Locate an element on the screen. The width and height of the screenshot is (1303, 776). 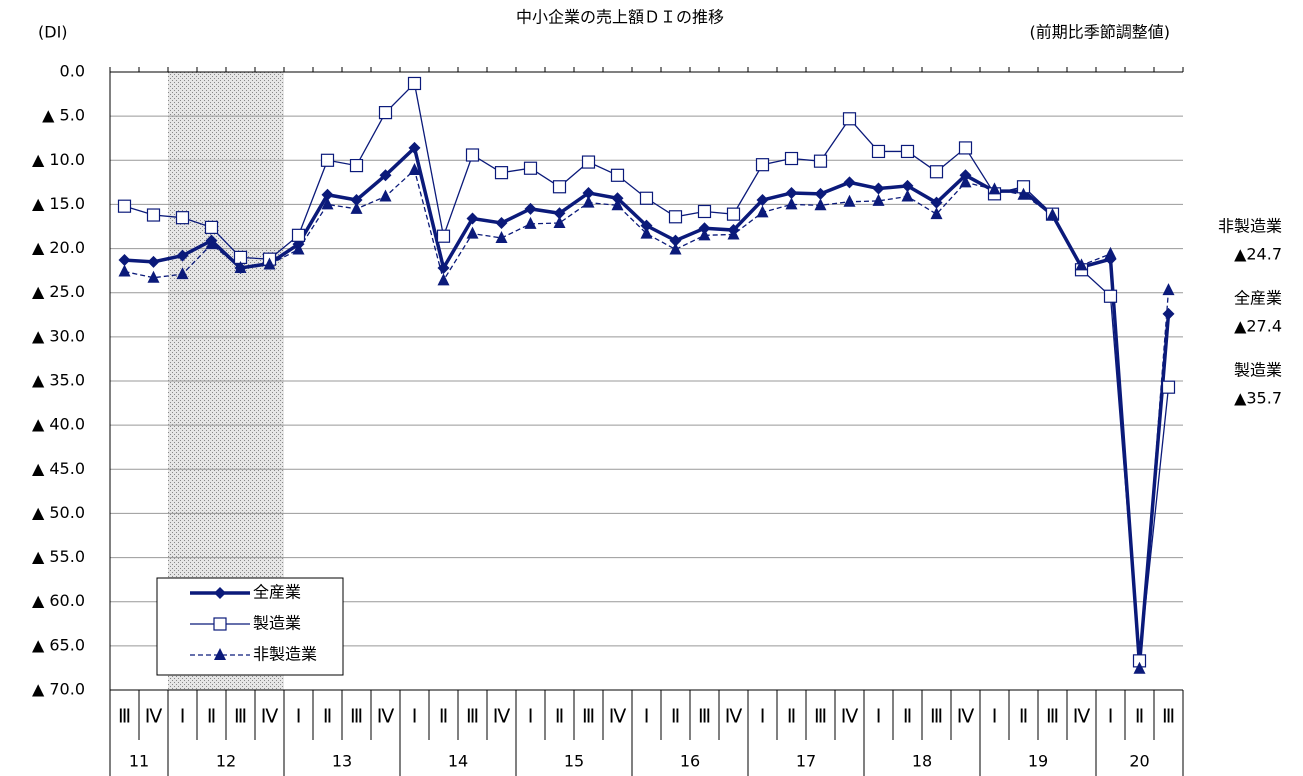
end-label-value: ▲27.4 is located at coordinates (1258, 326).